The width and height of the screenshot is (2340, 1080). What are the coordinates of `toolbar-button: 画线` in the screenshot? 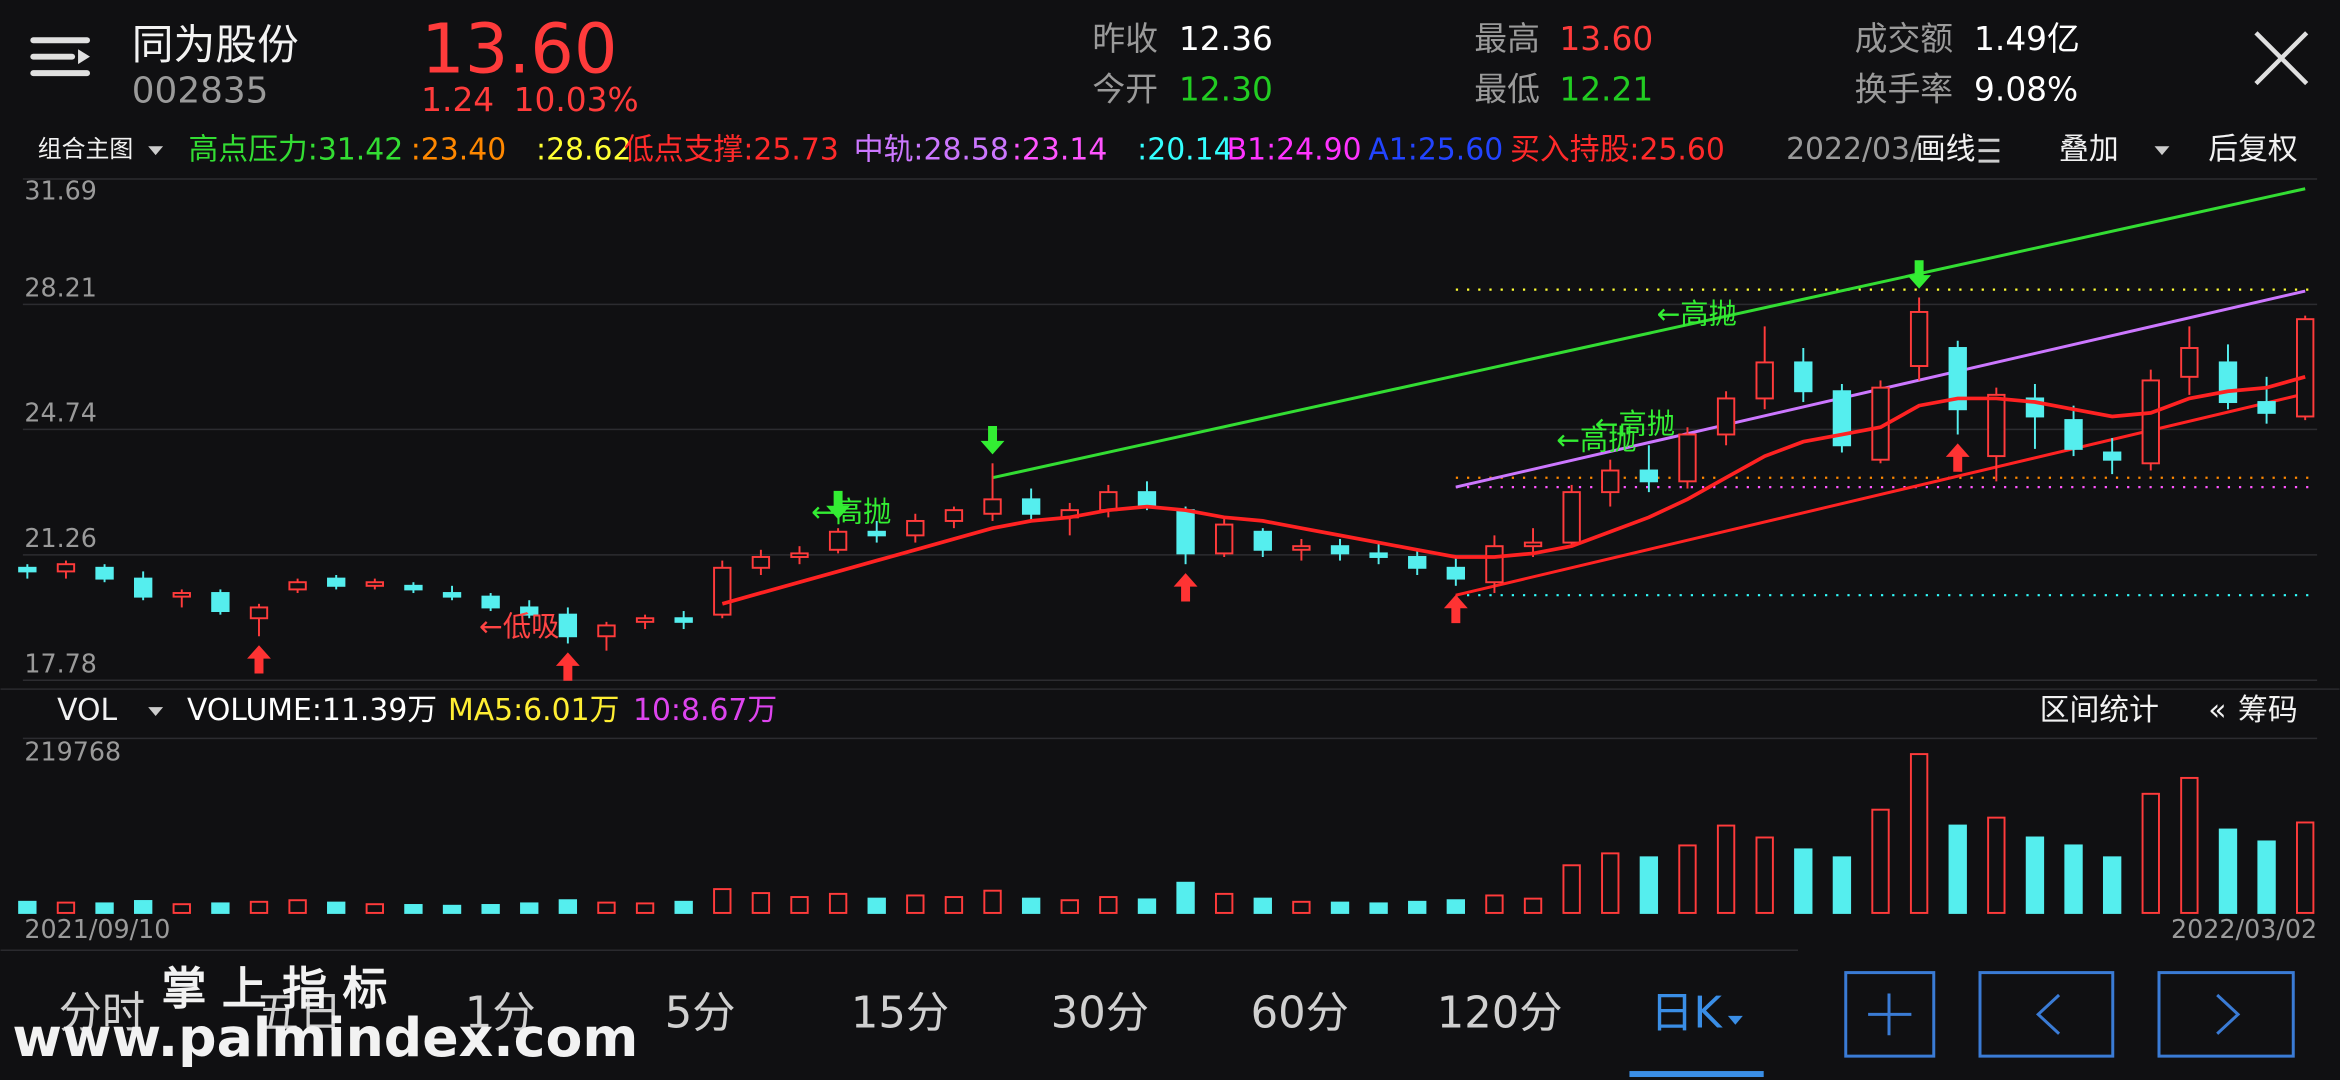 It's located at (1946, 149).